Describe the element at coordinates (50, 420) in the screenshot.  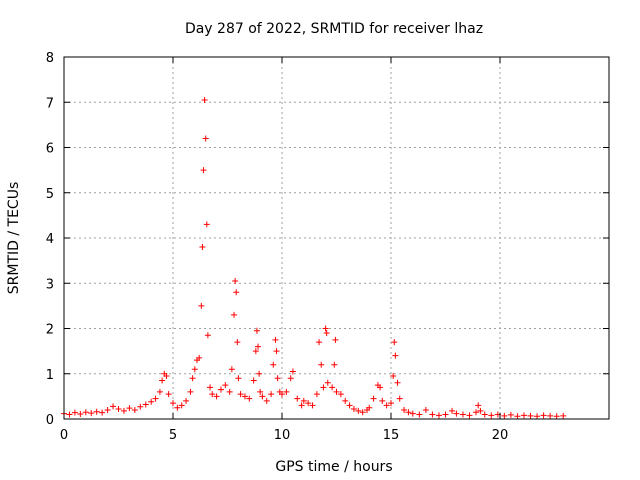
I see `y-tick-label: 0` at that location.